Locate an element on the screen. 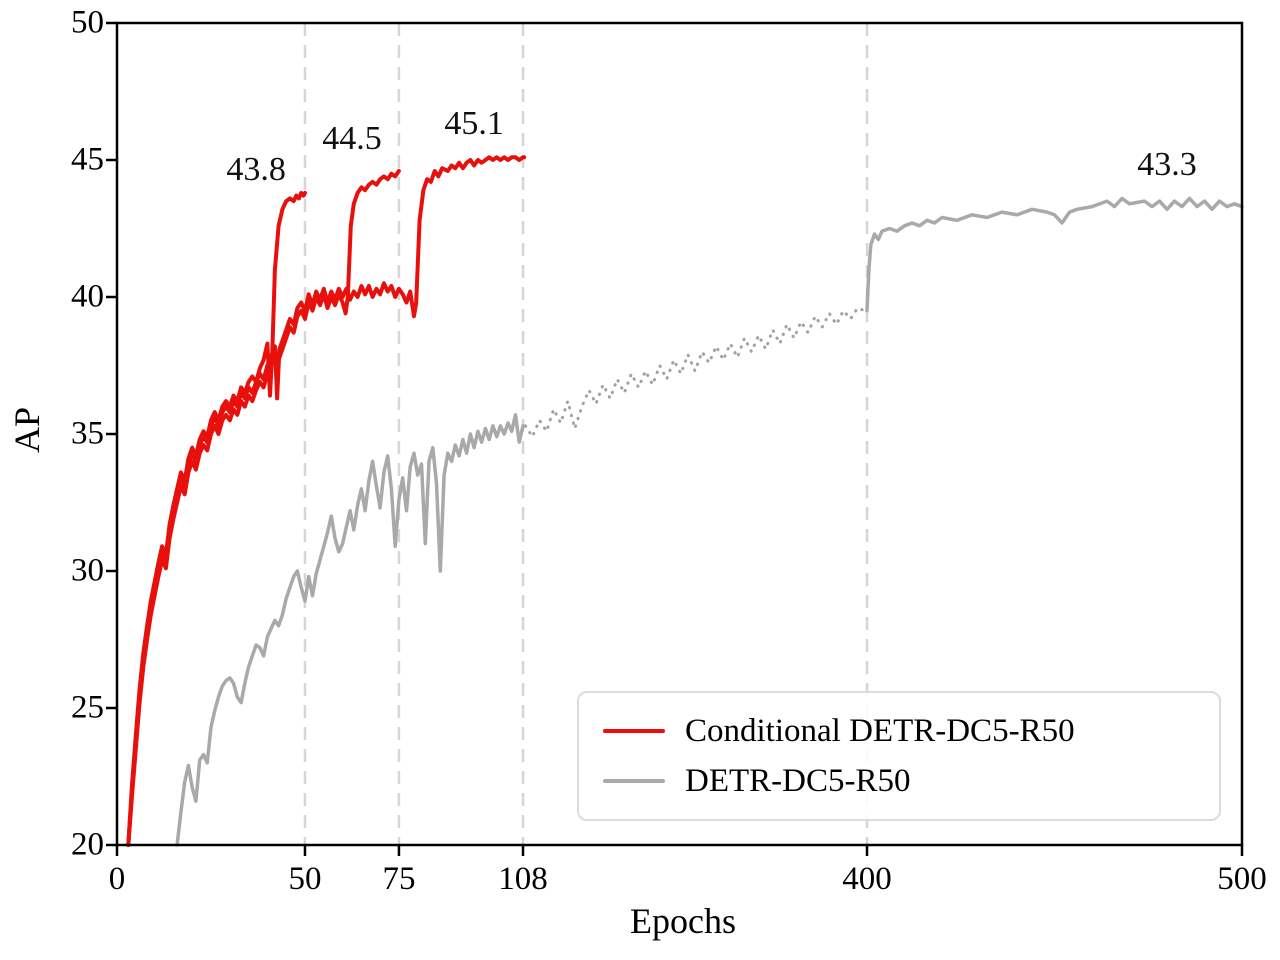 The image size is (1280, 960). legend-label: Conditional DETR-DC5-R50 is located at coordinates (880, 730).